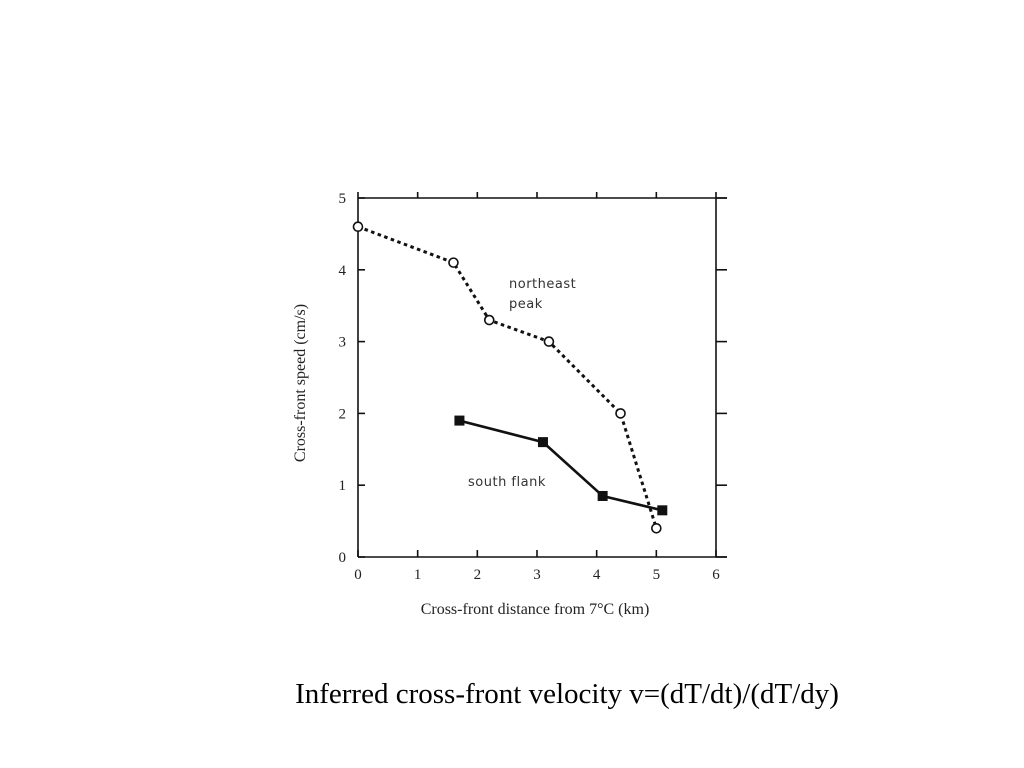 Image resolution: width=1024 pixels, height=768 pixels. I want to click on annotation-northeast: northeast, so click(542, 284).